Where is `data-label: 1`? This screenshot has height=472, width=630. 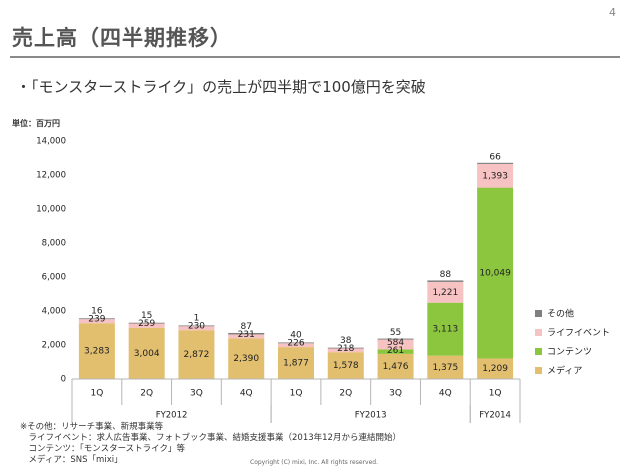
data-label: 1 is located at coordinates (197, 319).